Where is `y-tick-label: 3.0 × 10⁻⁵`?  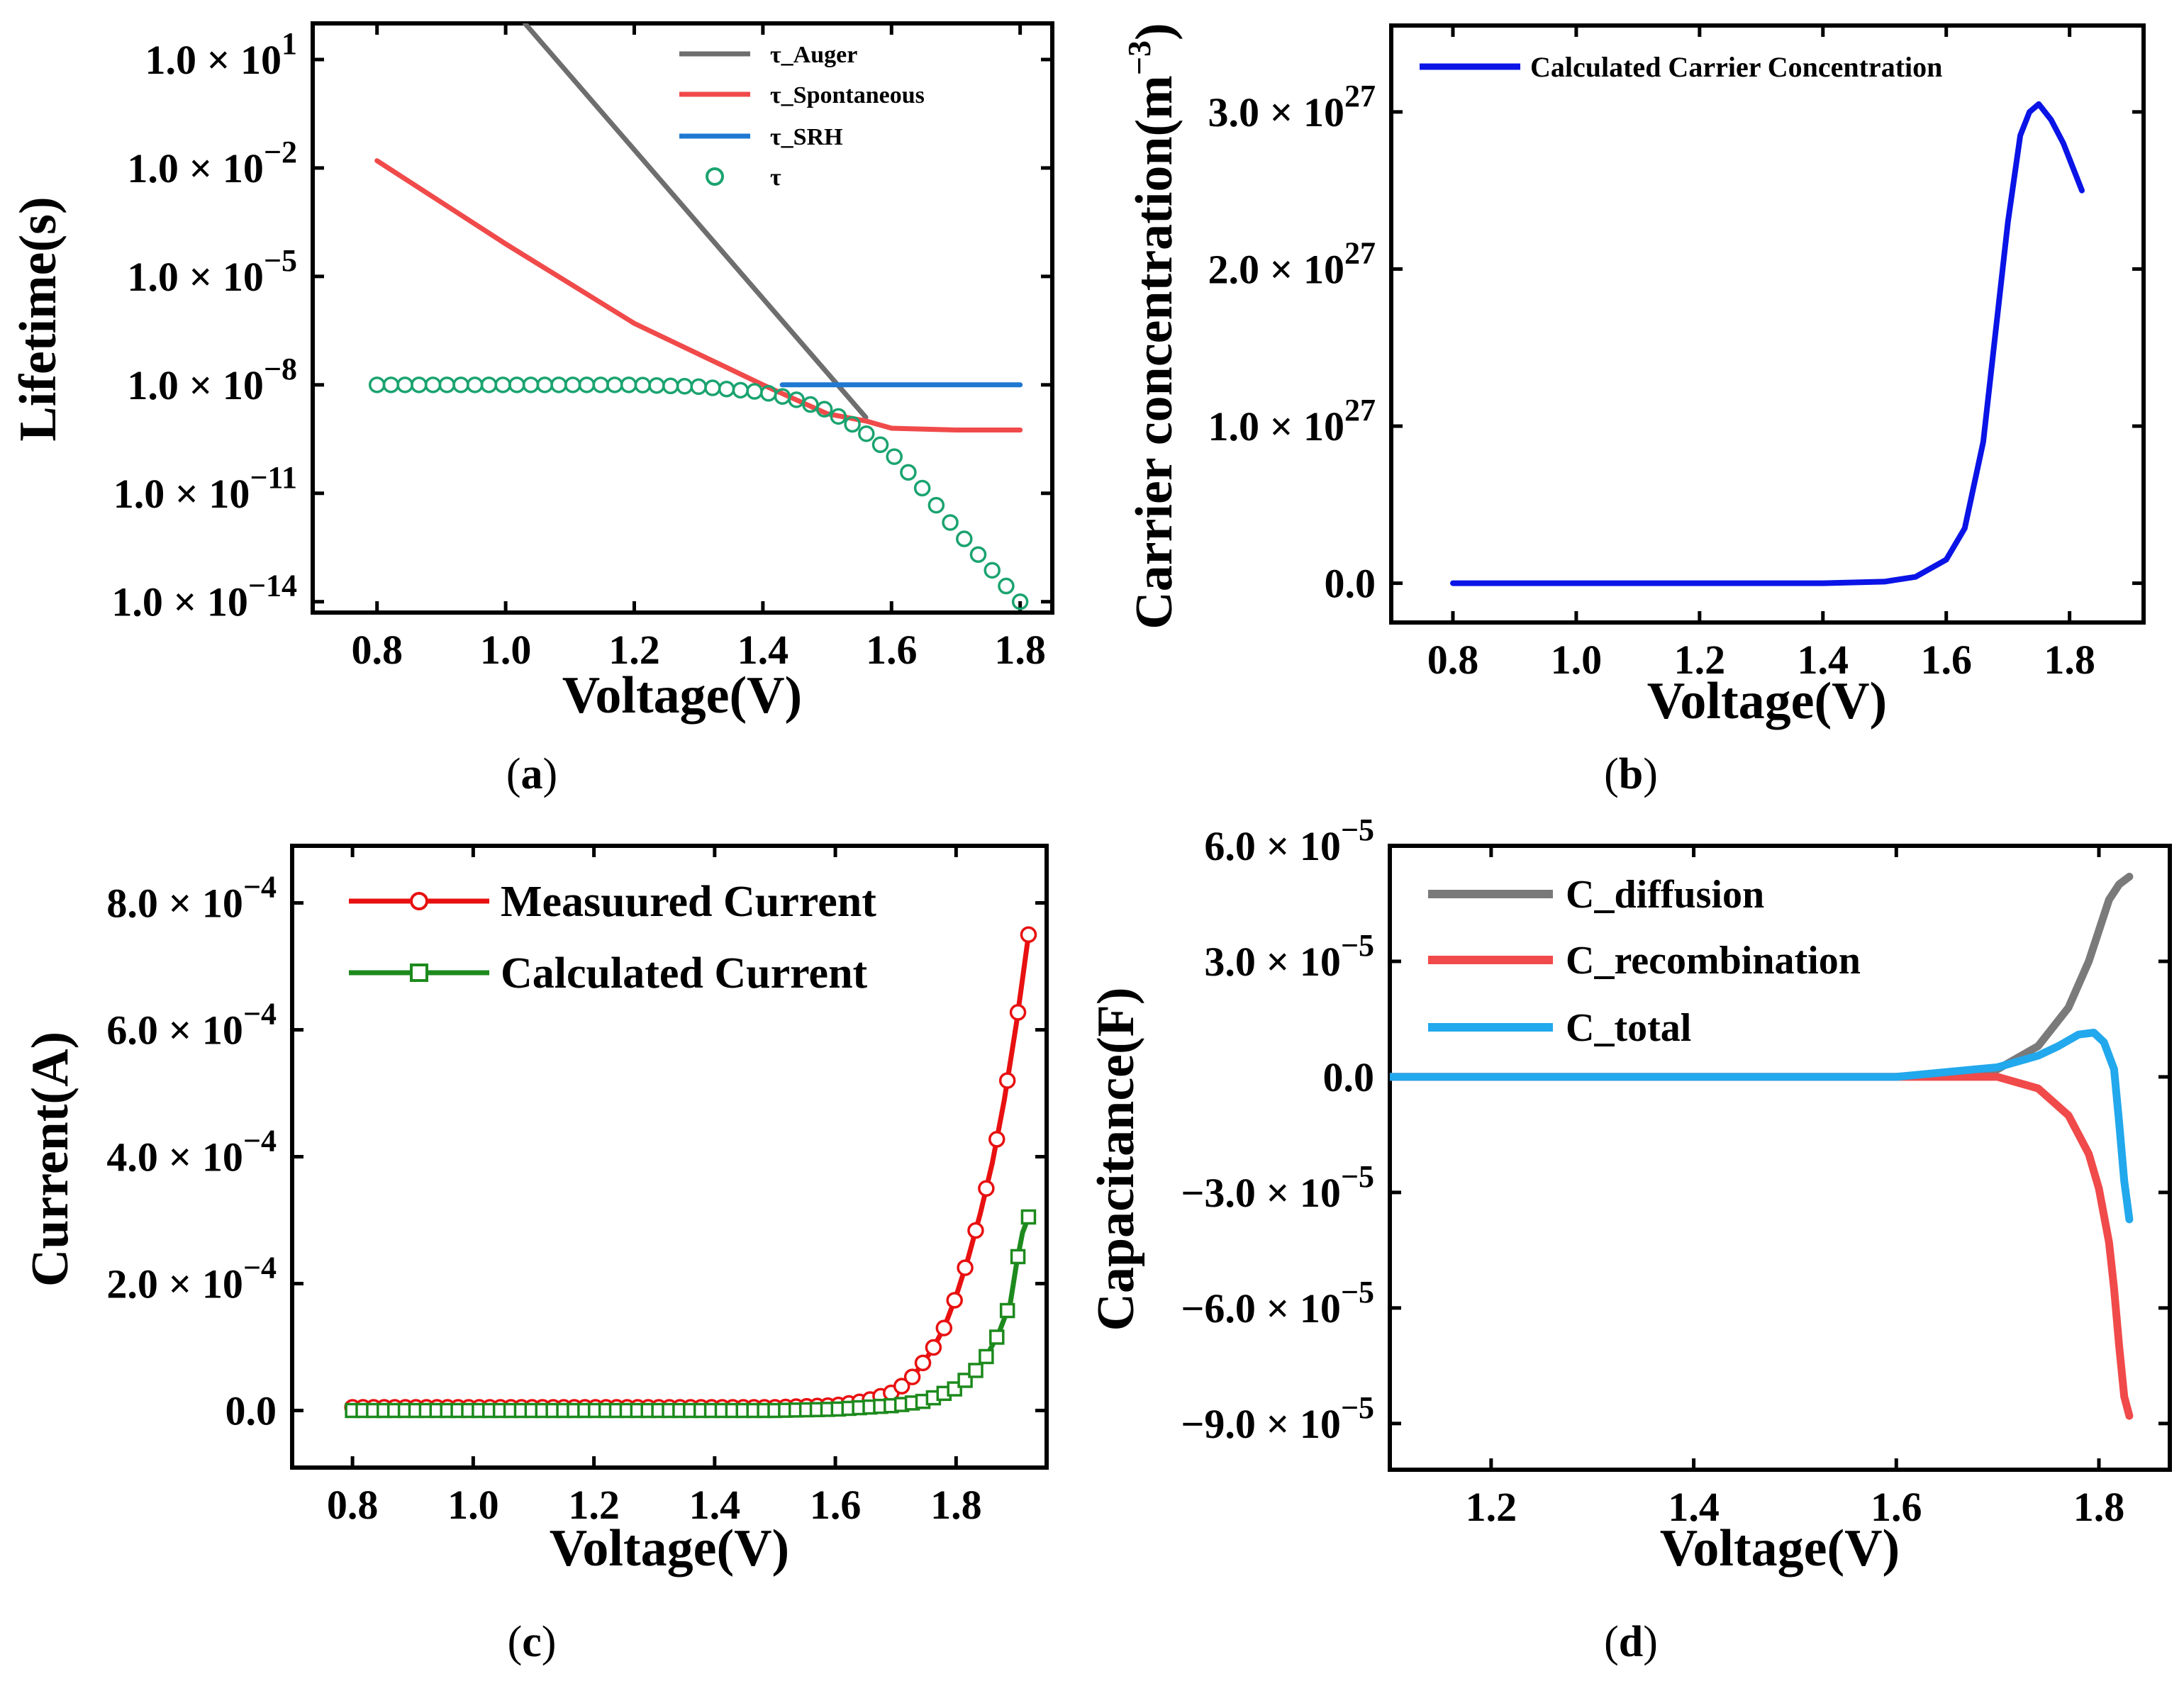
y-tick-label: 3.0 × 10⁻⁵ is located at coordinates (1289, 956).